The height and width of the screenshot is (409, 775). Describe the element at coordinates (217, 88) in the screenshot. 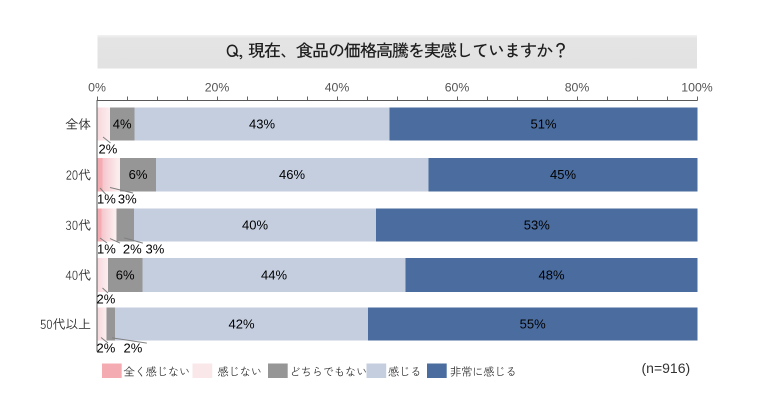

I see `svg-text: 20%` at that location.